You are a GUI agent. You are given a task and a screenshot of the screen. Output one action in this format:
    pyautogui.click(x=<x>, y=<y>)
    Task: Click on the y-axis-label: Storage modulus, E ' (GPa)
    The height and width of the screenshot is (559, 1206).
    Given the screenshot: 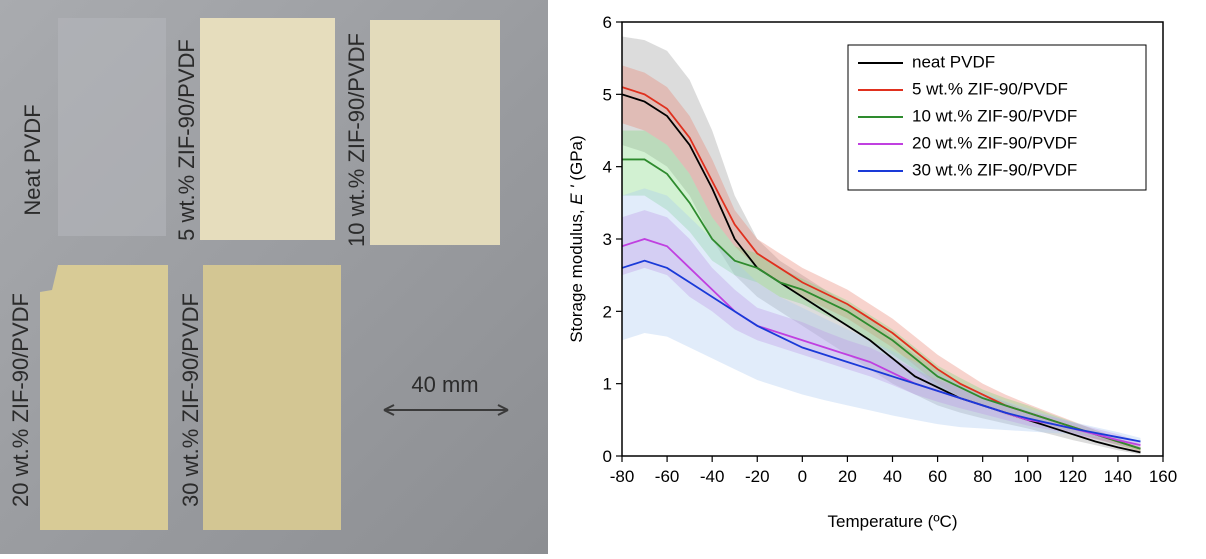 What is the action you would take?
    pyautogui.click(x=576, y=238)
    